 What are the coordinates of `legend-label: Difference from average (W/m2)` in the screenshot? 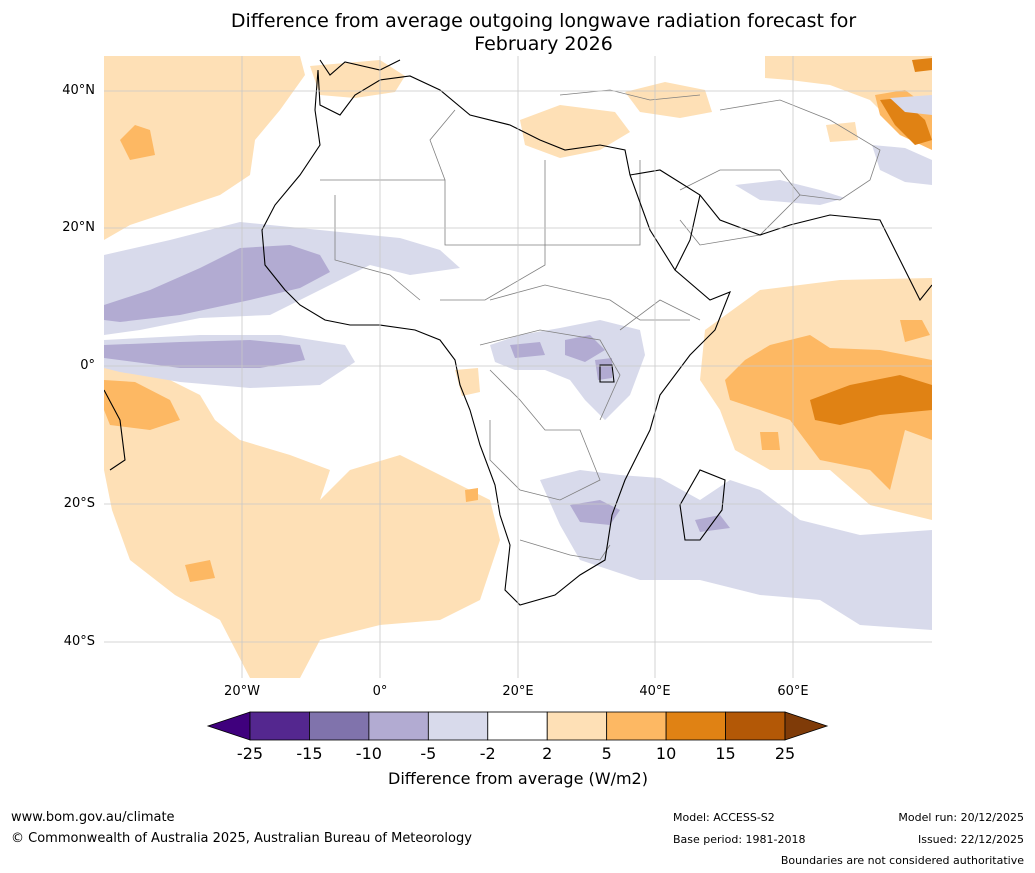 It's located at (518, 778).